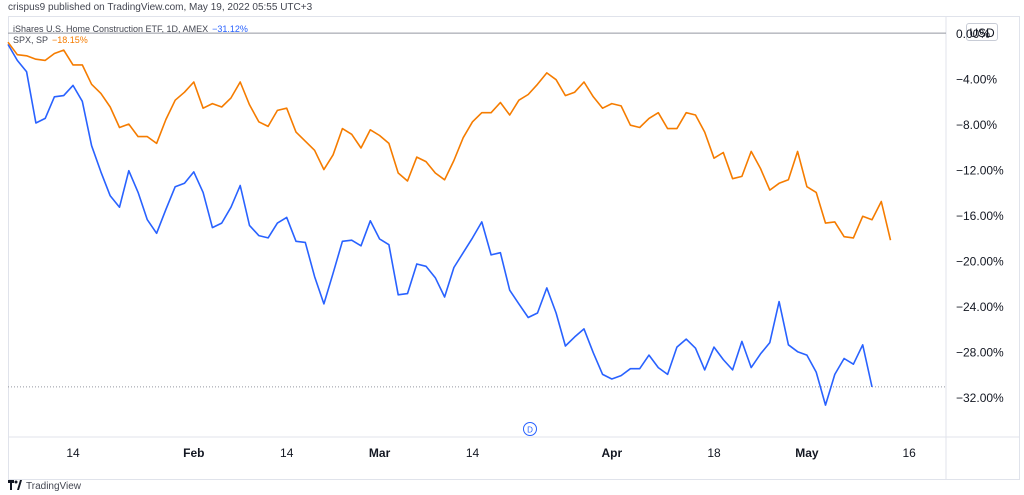  What do you see at coordinates (976, 125) in the screenshot?
I see `y-tick-label: −8.00%` at bounding box center [976, 125].